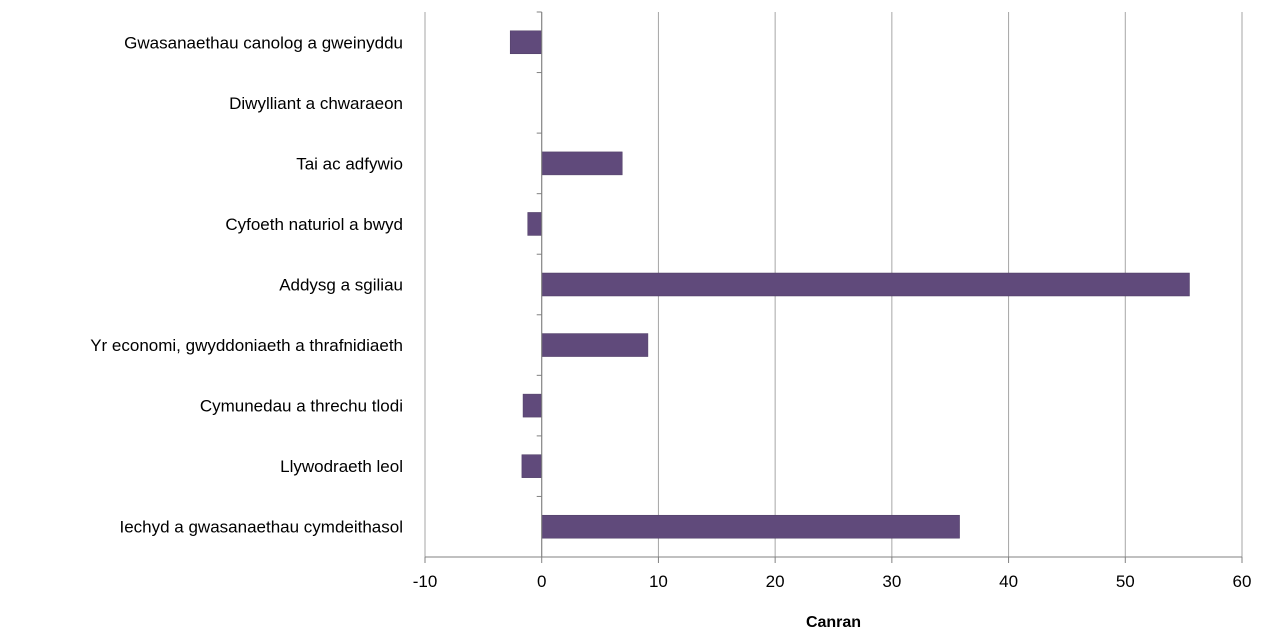 This screenshot has width=1266, height=633. What do you see at coordinates (349, 163) in the screenshot?
I see `category-label-2: Tai ac adfywio` at bounding box center [349, 163].